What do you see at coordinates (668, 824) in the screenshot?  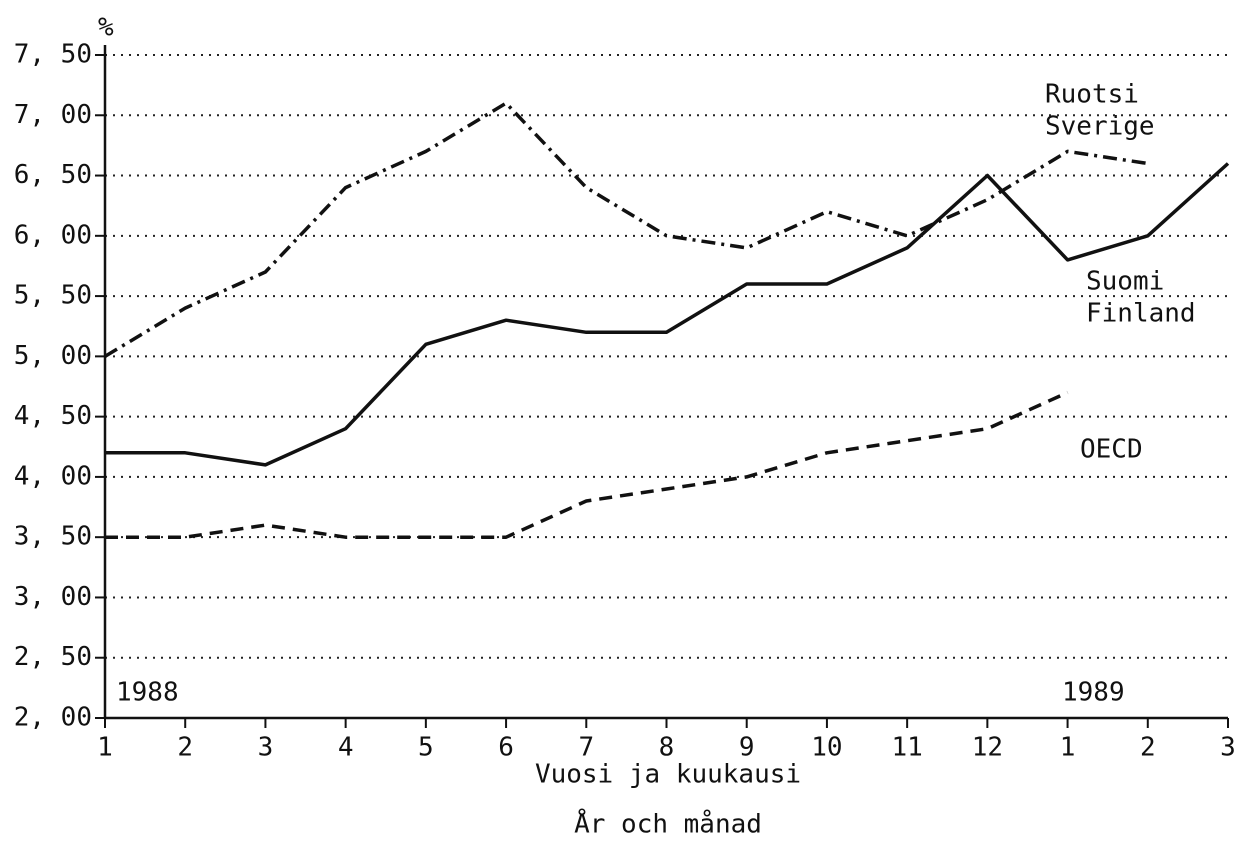 I see `x-axis-label: År och månad` at bounding box center [668, 824].